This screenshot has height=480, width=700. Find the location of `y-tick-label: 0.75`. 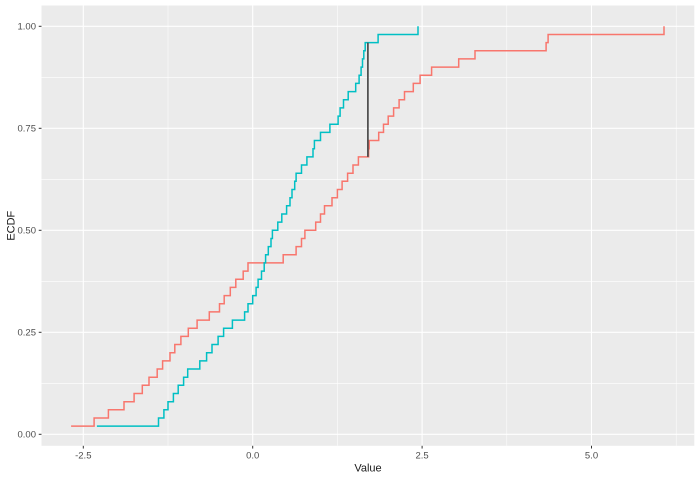

y-tick-label: 0.75 is located at coordinates (27, 129).